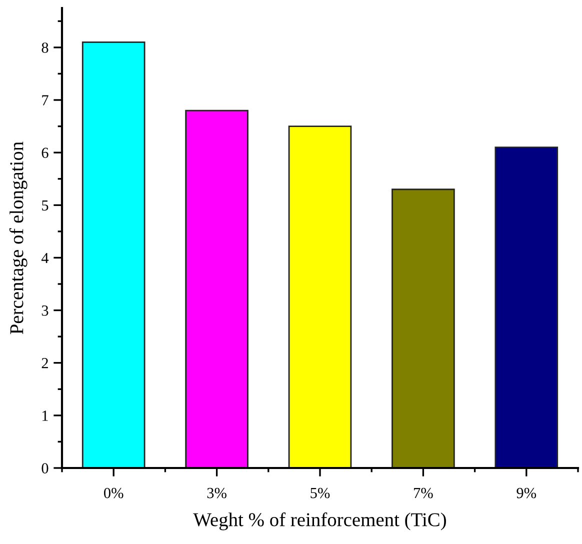  Describe the element at coordinates (45, 258) in the screenshot. I see `y-tick-label: 4` at that location.